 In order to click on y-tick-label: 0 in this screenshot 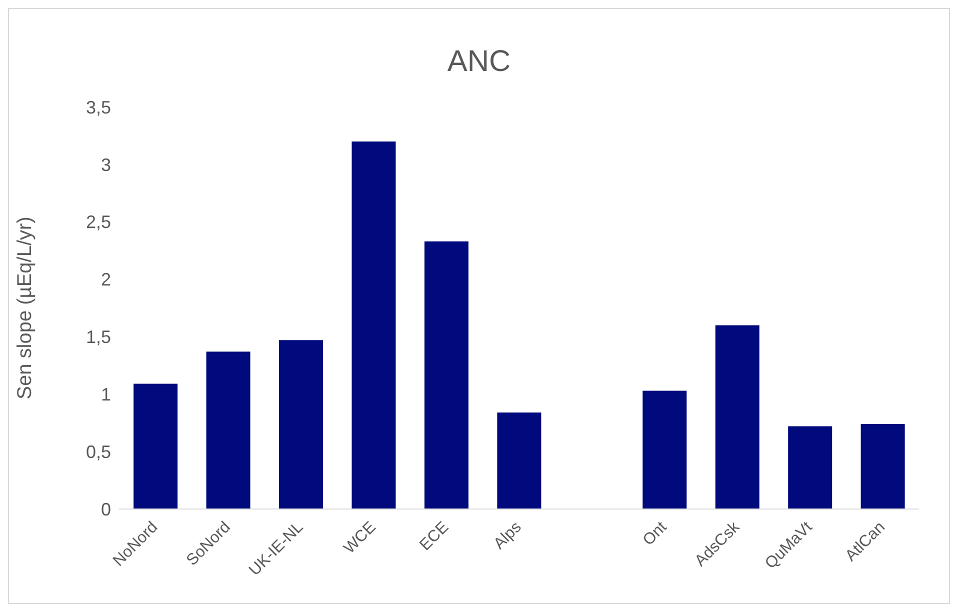, I will do `click(105, 509)`.